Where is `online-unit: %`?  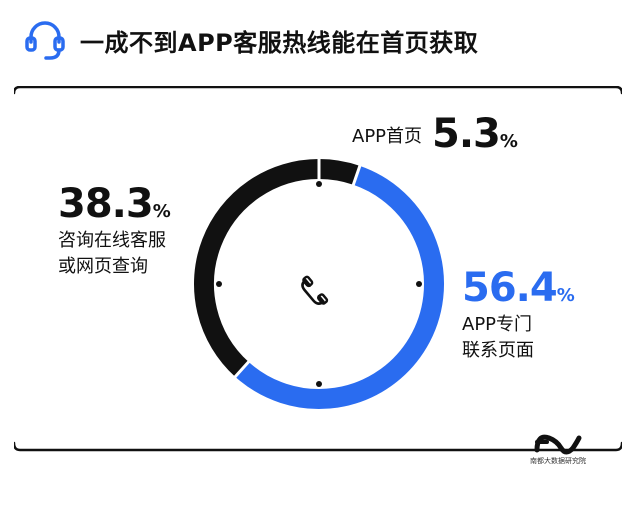
online-unit: % is located at coordinates (161, 211).